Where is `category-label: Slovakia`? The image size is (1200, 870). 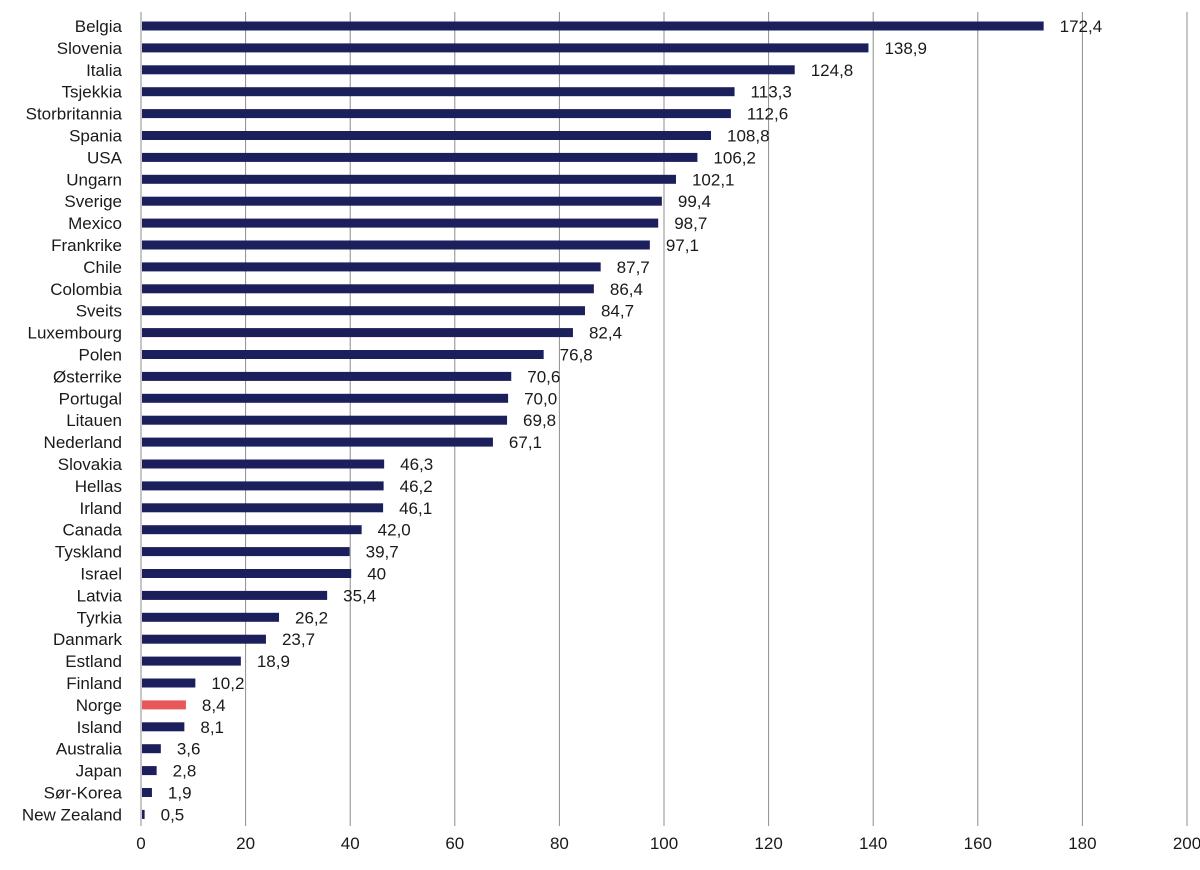
category-label: Slovakia is located at coordinates (90, 464).